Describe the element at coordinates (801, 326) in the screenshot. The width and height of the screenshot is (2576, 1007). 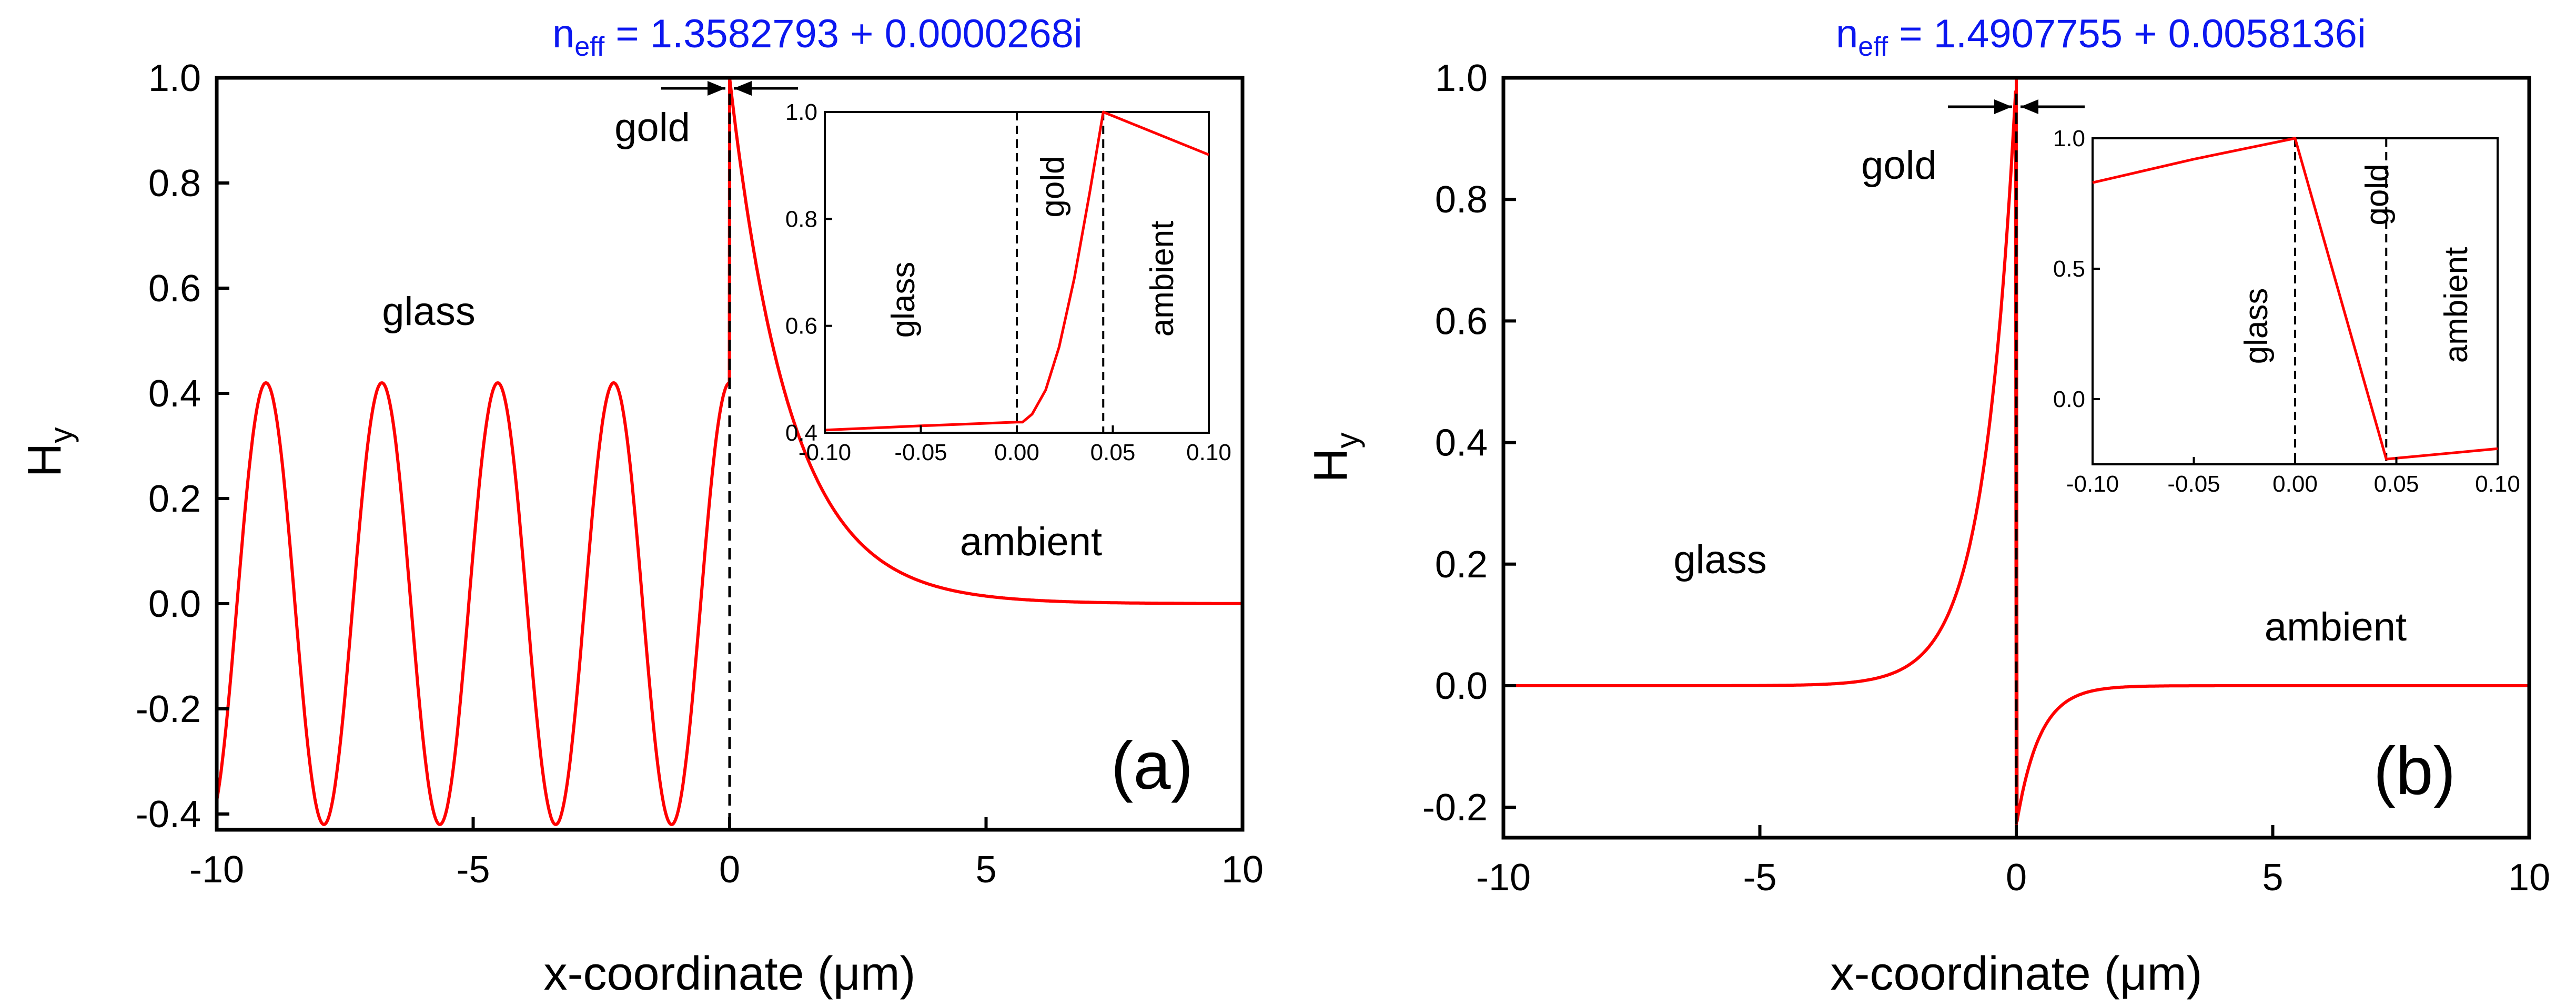
I see `inset-y-tick-label: 0.6` at that location.